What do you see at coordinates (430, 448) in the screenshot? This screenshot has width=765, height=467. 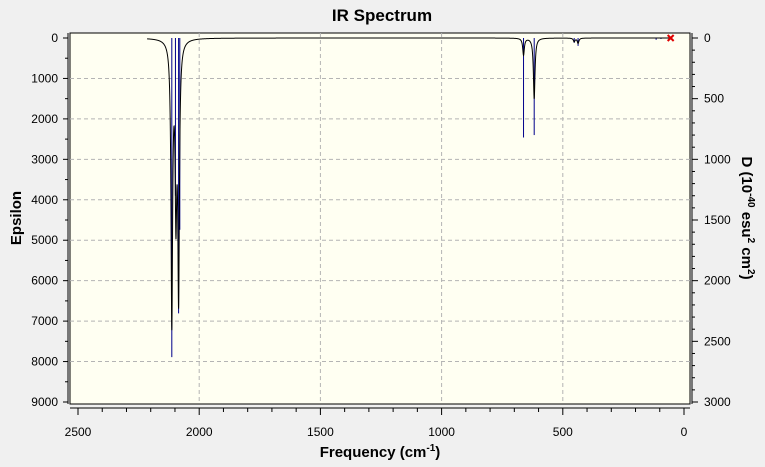 I see `x-axis-title-superscript: -1` at bounding box center [430, 448].